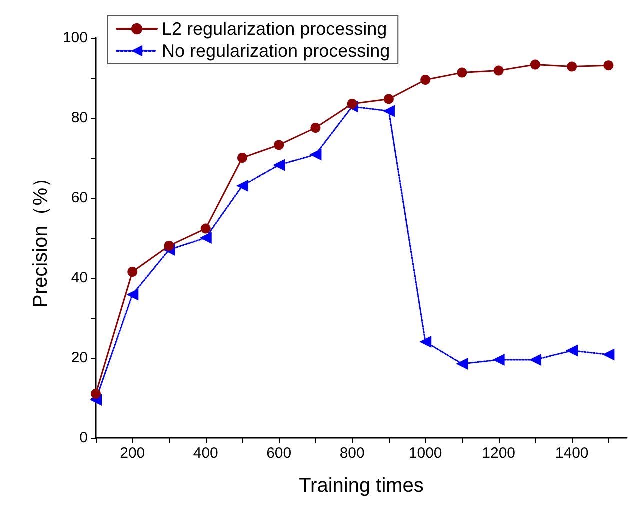  What do you see at coordinates (276, 51) in the screenshot?
I see `legend-label: No regularization processing` at bounding box center [276, 51].